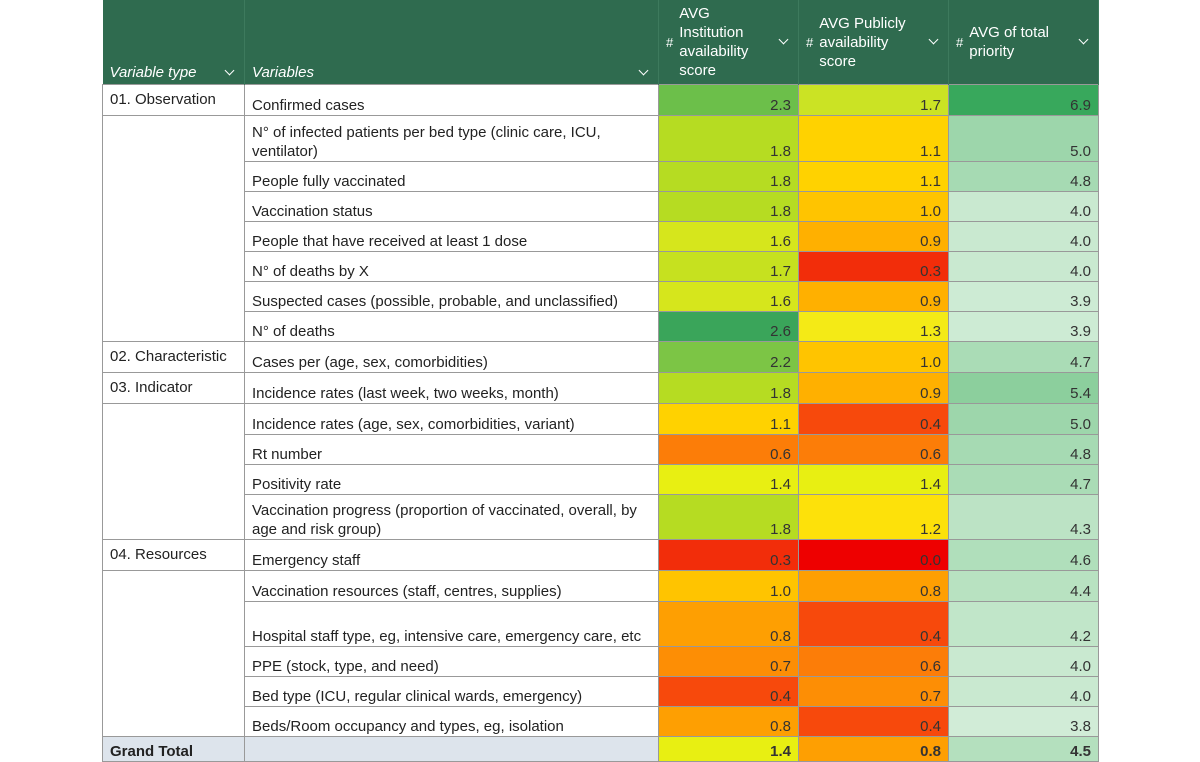  What do you see at coordinates (873, 516) in the screenshot?
I see `publicly-score-cell: 1.2` at bounding box center [873, 516].